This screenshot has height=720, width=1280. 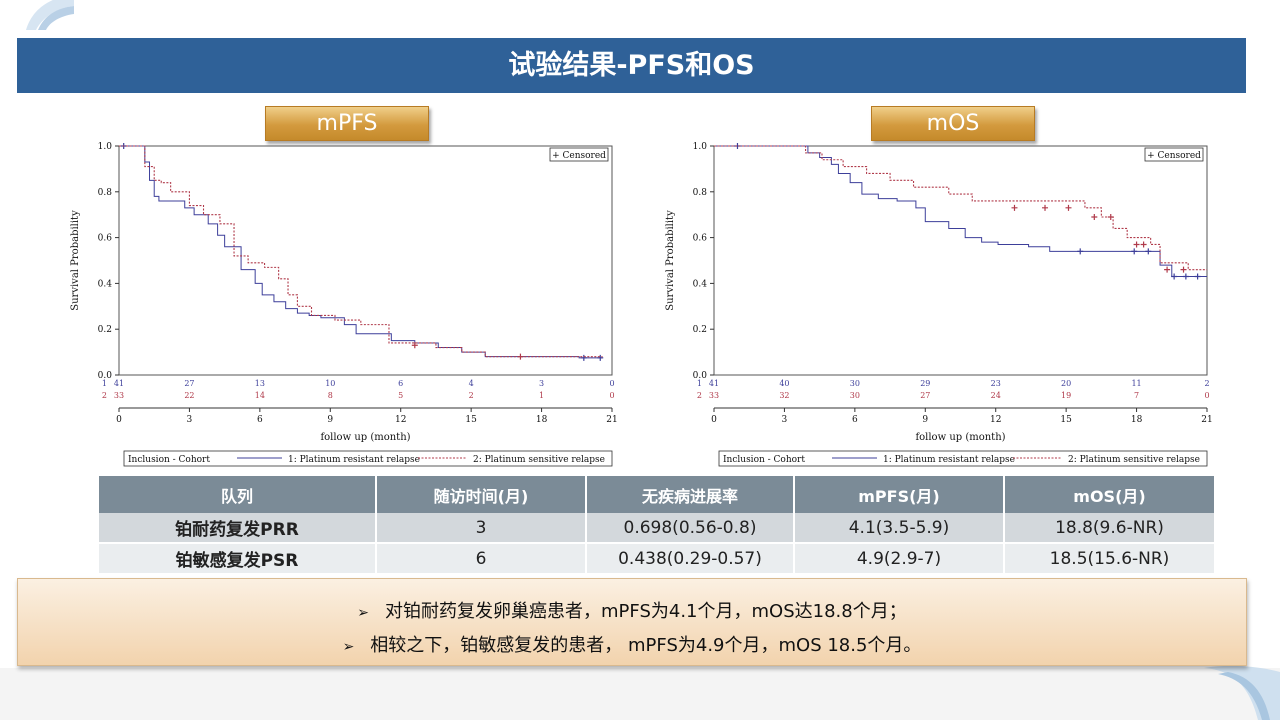 I want to click on corner-decoration-bottom, so click(x=1242, y=692).